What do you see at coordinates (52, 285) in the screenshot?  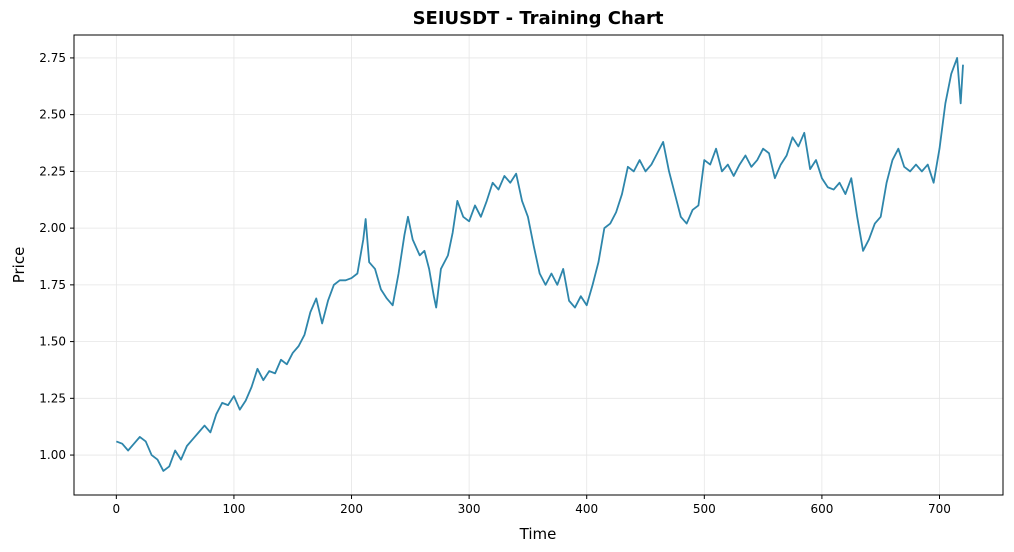 I see `y-tick-label: 1.75` at bounding box center [52, 285].